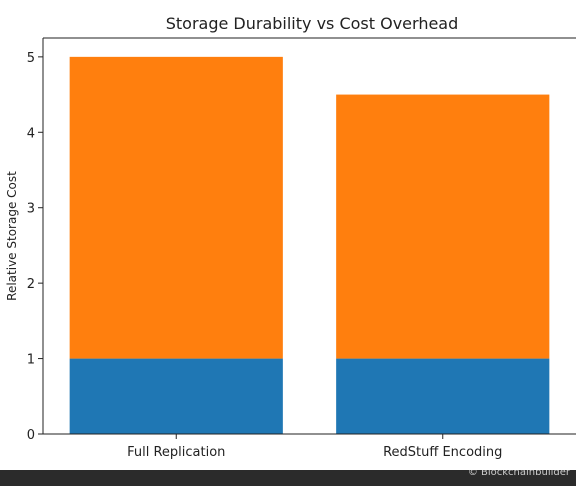 This screenshot has width=576, height=486. I want to click on y-tick-label: 4, so click(31, 133).